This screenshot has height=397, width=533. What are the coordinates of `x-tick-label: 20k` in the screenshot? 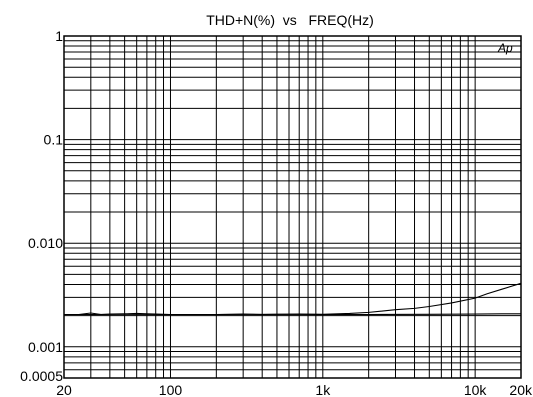 It's located at (521, 389).